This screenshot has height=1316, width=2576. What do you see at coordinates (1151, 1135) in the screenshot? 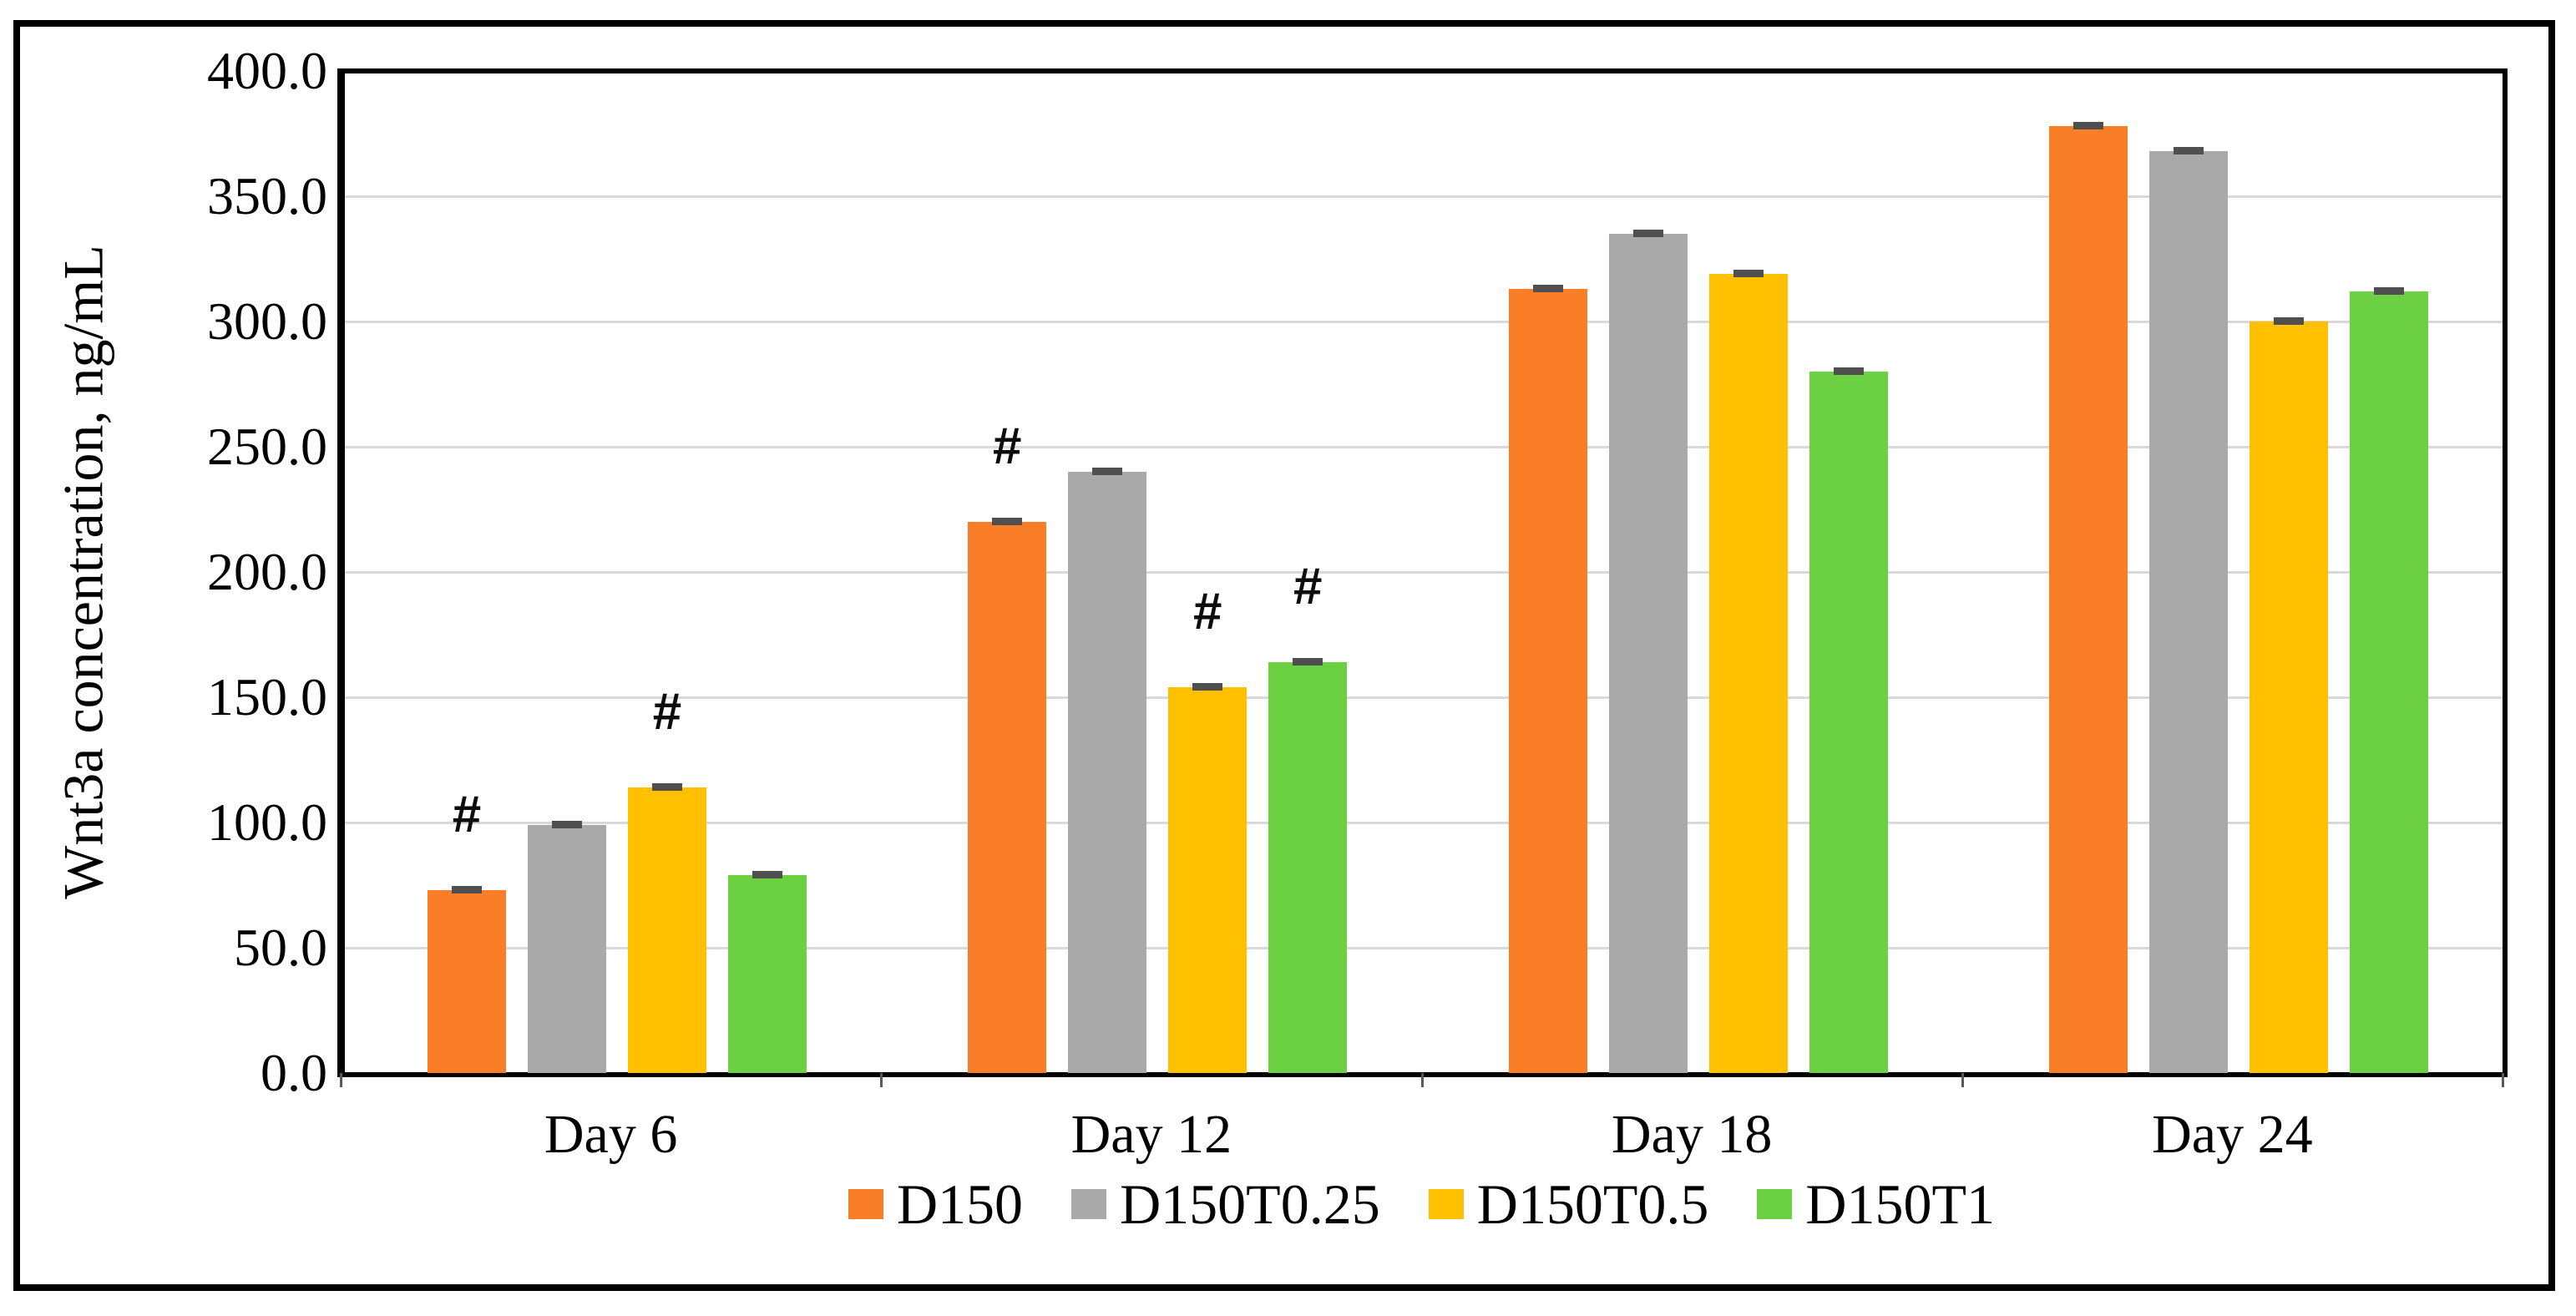
I see `category-label-day-12: Day 12` at bounding box center [1151, 1135].